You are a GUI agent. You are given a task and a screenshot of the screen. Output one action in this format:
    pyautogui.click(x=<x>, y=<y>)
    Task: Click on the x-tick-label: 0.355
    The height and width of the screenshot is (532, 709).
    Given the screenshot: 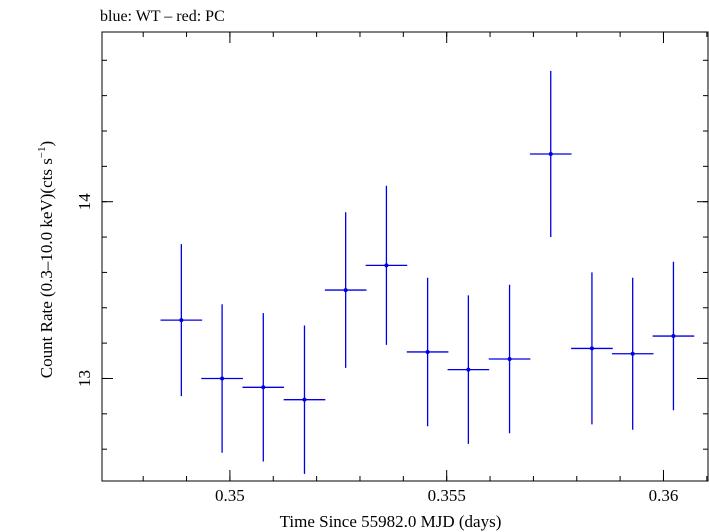 What is the action you would take?
    pyautogui.click(x=447, y=495)
    